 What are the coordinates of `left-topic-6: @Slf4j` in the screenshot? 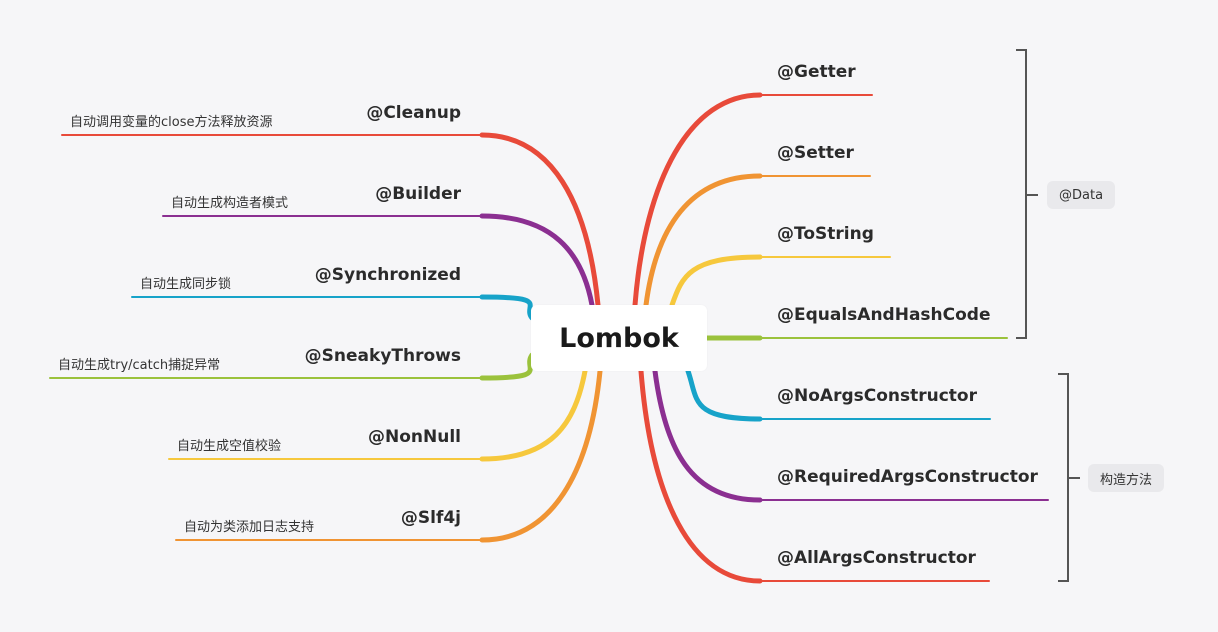 It's located at (430, 518).